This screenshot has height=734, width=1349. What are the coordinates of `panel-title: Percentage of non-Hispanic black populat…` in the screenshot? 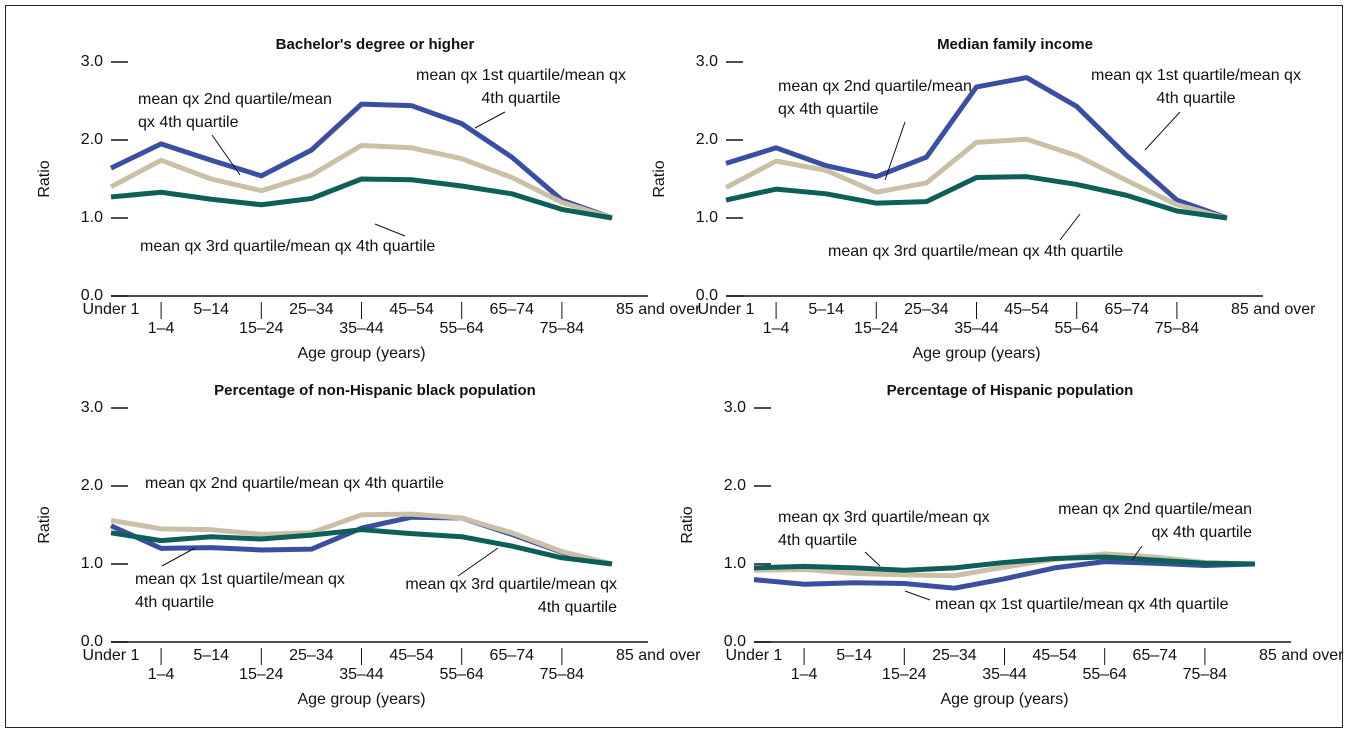 It's located at (375, 390).